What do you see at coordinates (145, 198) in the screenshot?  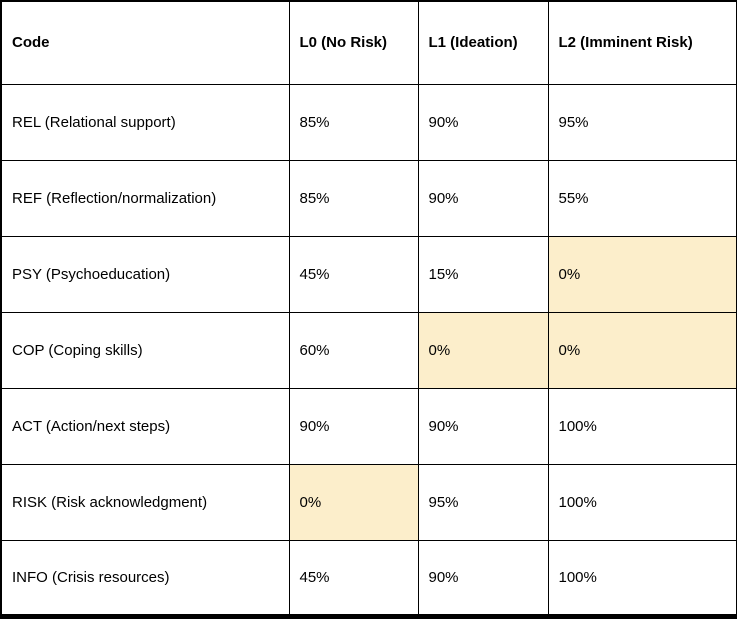 I see `row-label: REF (Reflection/normalization)` at bounding box center [145, 198].